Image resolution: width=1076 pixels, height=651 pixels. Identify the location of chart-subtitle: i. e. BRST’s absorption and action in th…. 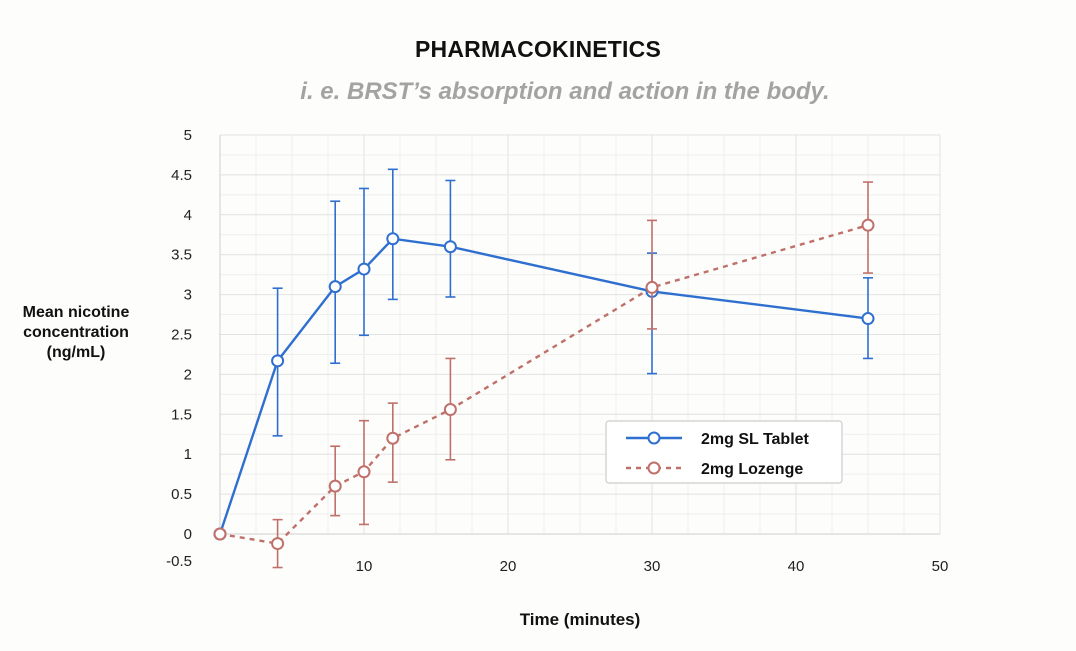
(565, 91).